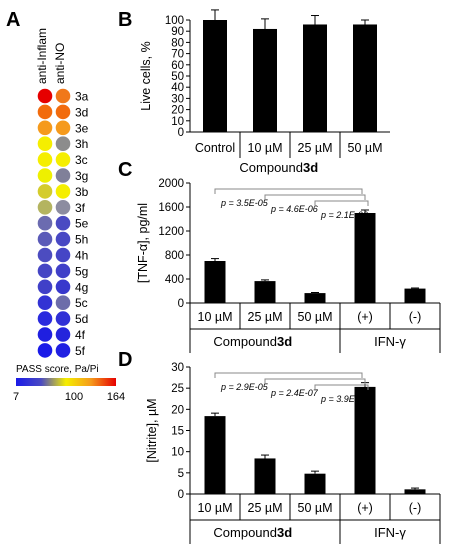  I want to click on y-tick-label: 80, so click(177, 43).